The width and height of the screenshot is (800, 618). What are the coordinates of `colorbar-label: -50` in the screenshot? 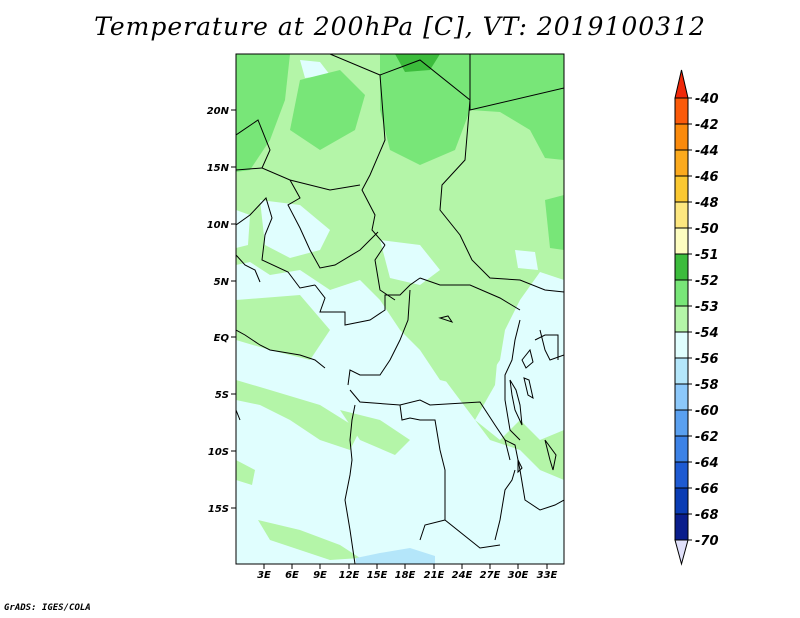 It's located at (707, 229).